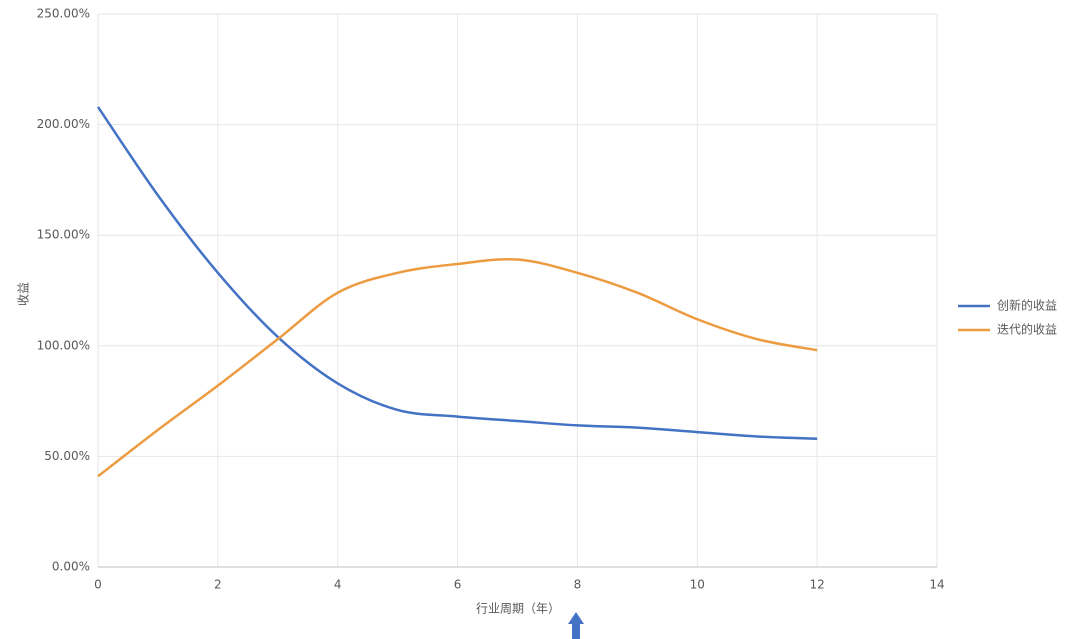 This screenshot has height=639, width=1080. Describe the element at coordinates (1027, 329) in the screenshot. I see `legend-label: 迭代的收益` at that location.